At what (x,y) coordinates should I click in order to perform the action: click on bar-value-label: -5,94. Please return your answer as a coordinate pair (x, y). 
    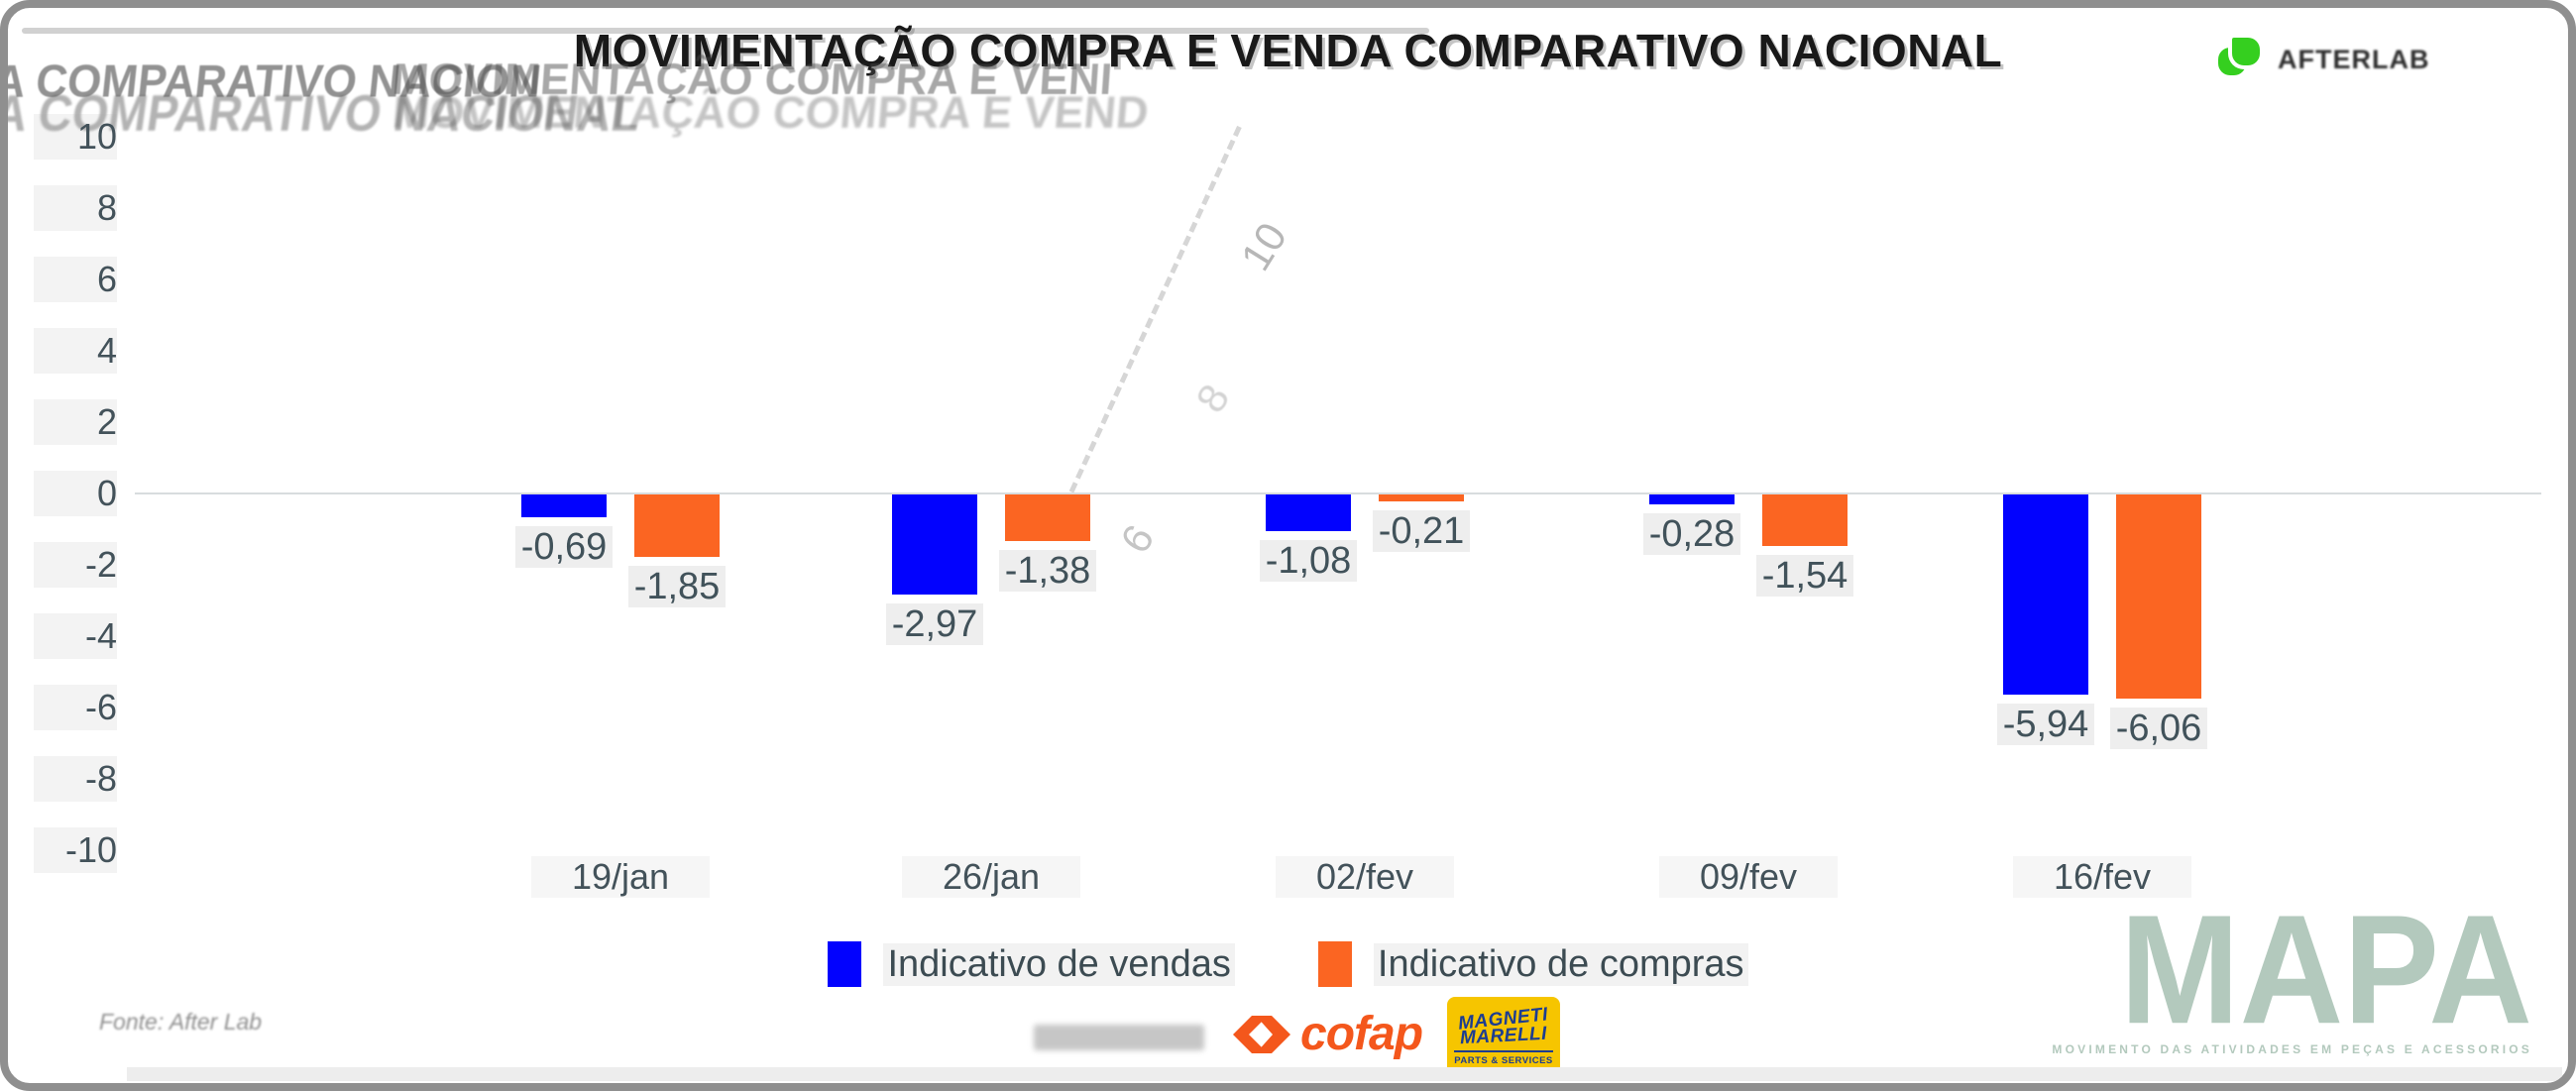
    Looking at the image, I should click on (2045, 725).